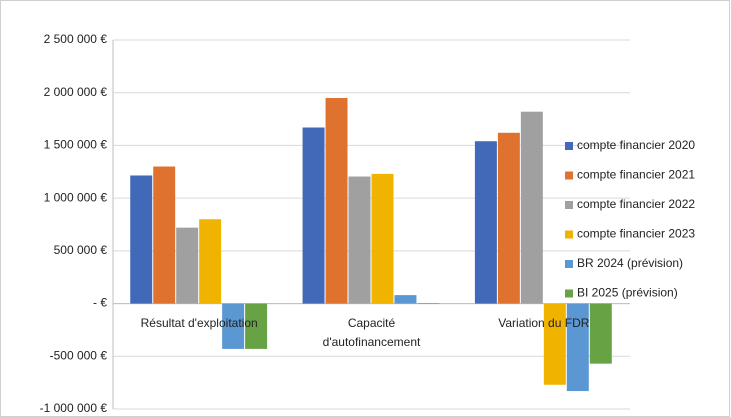  Describe the element at coordinates (627, 293) in the screenshot. I see `legend-label: BI 2025 (prévision)` at that location.